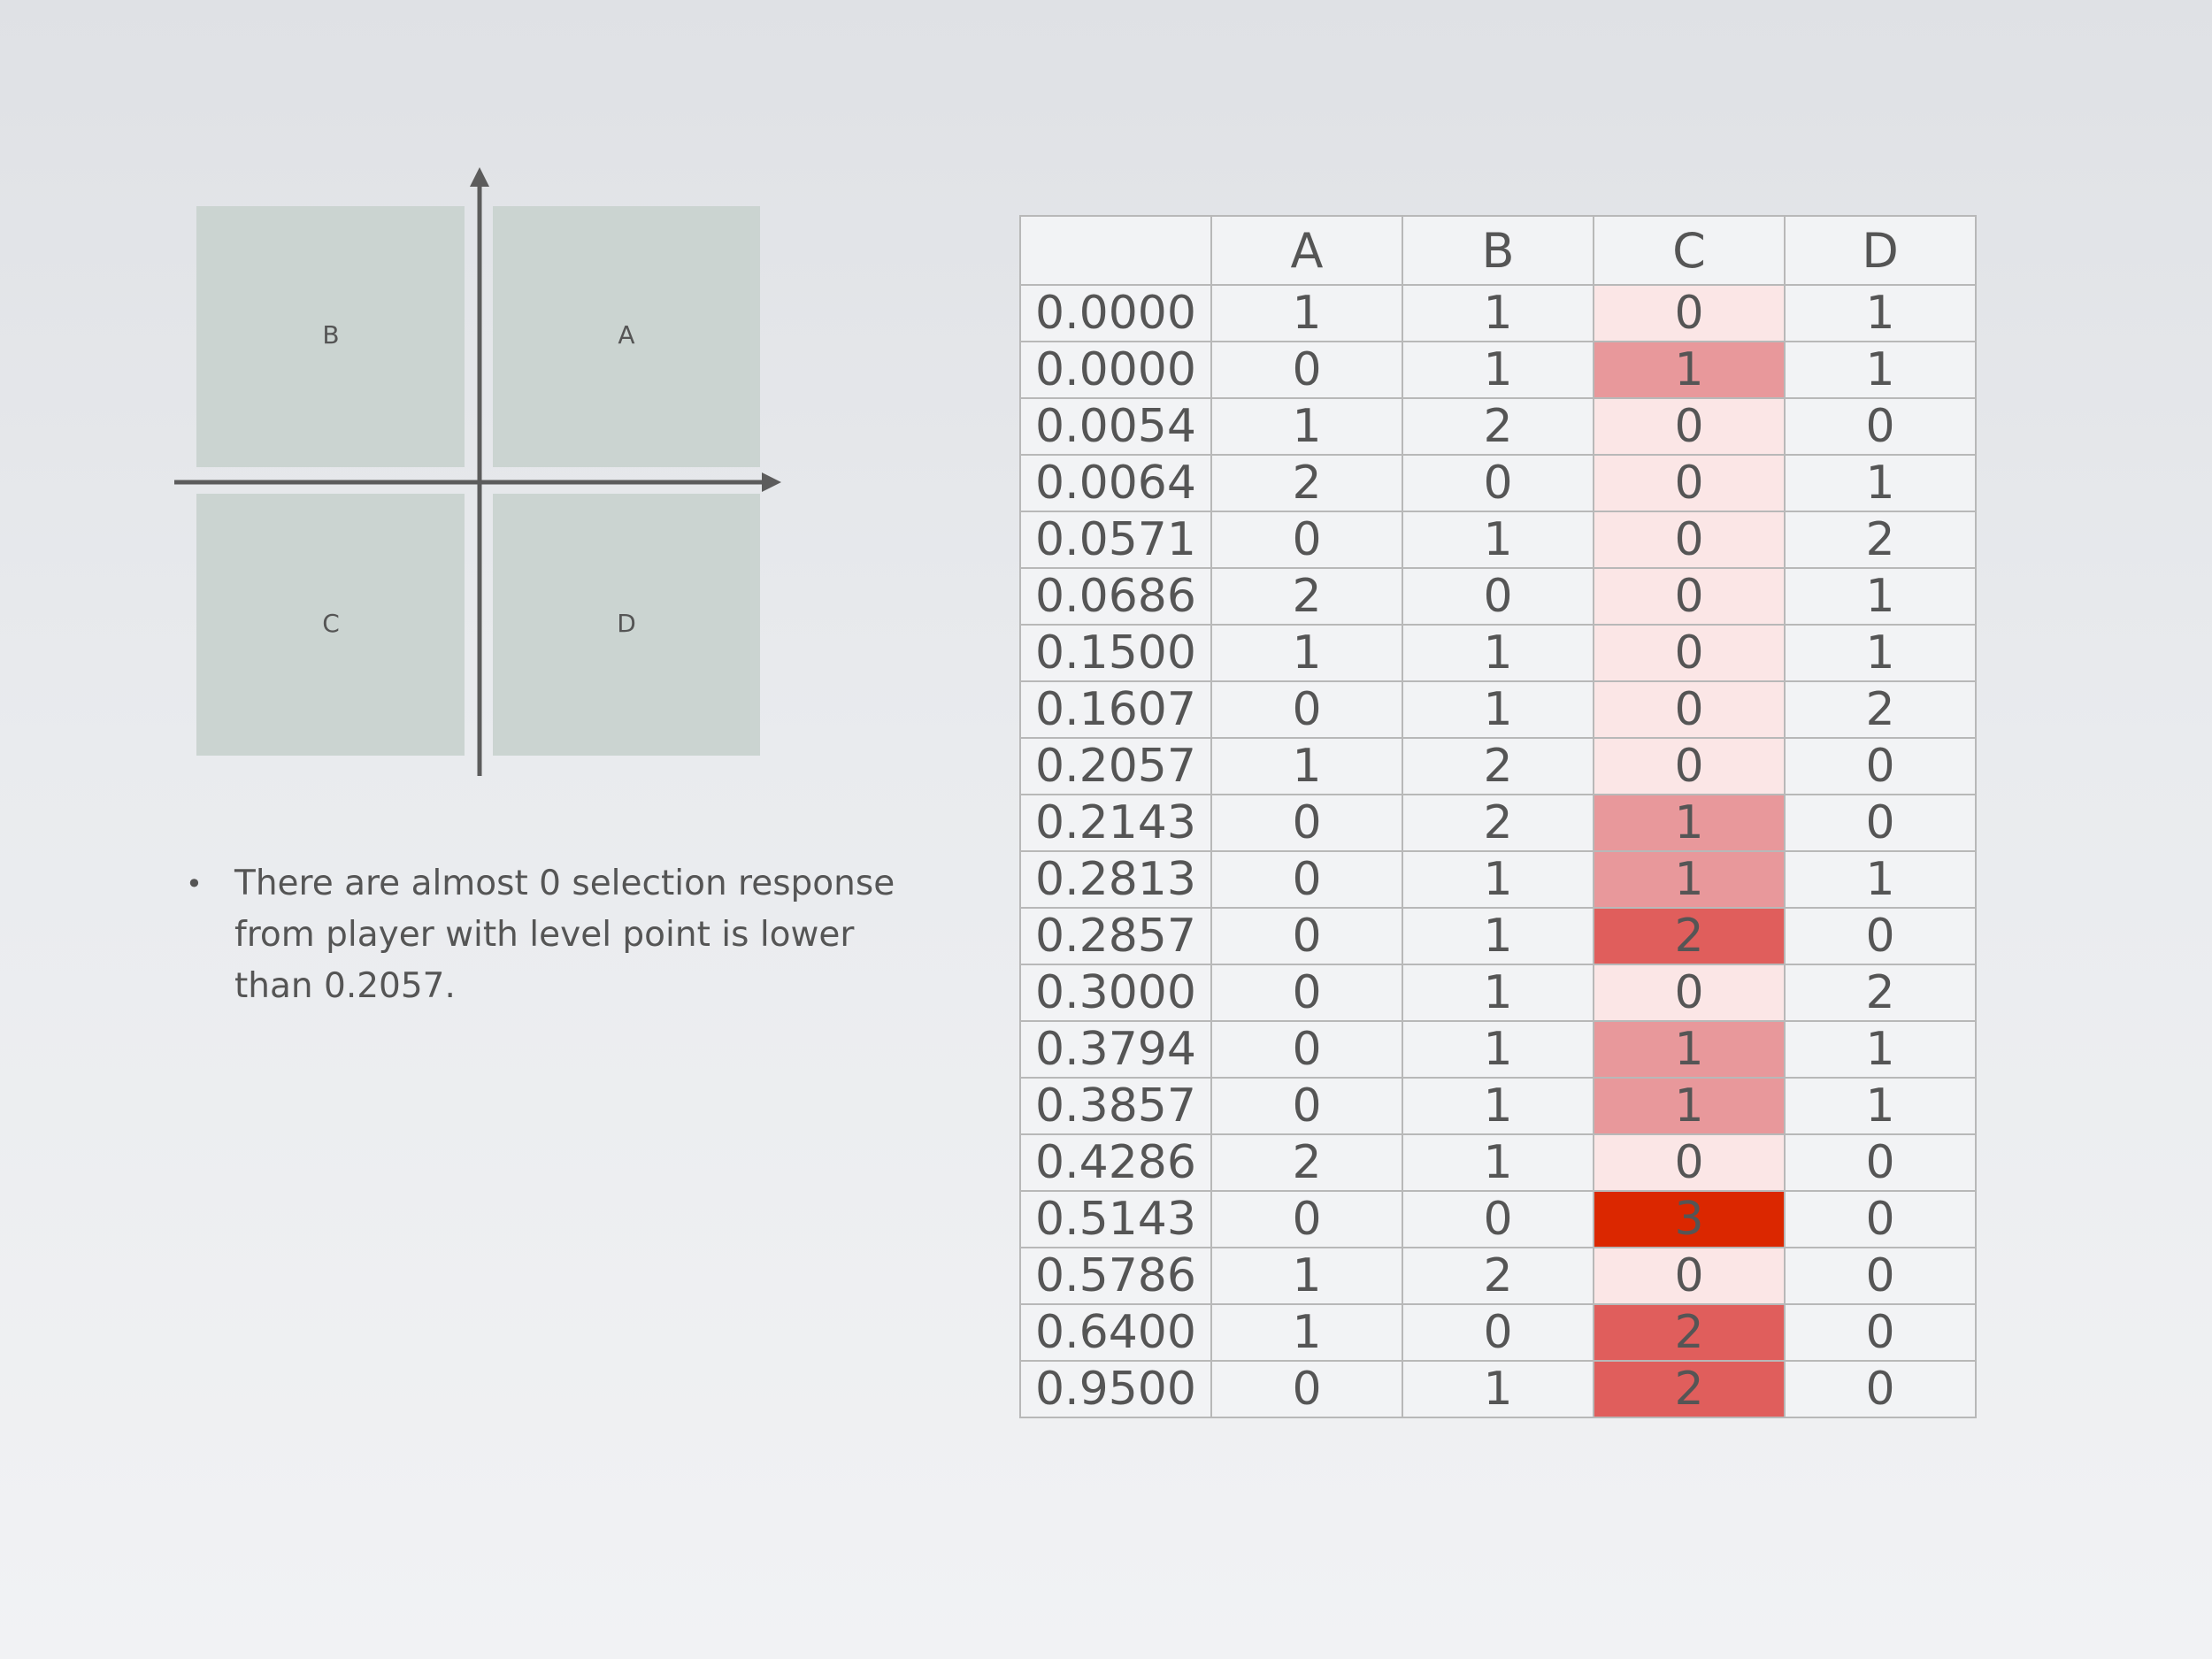 This screenshot has width=2212, height=1659. Describe the element at coordinates (1115, 936) in the screenshot. I see `level-cell: 0.2857` at that location.